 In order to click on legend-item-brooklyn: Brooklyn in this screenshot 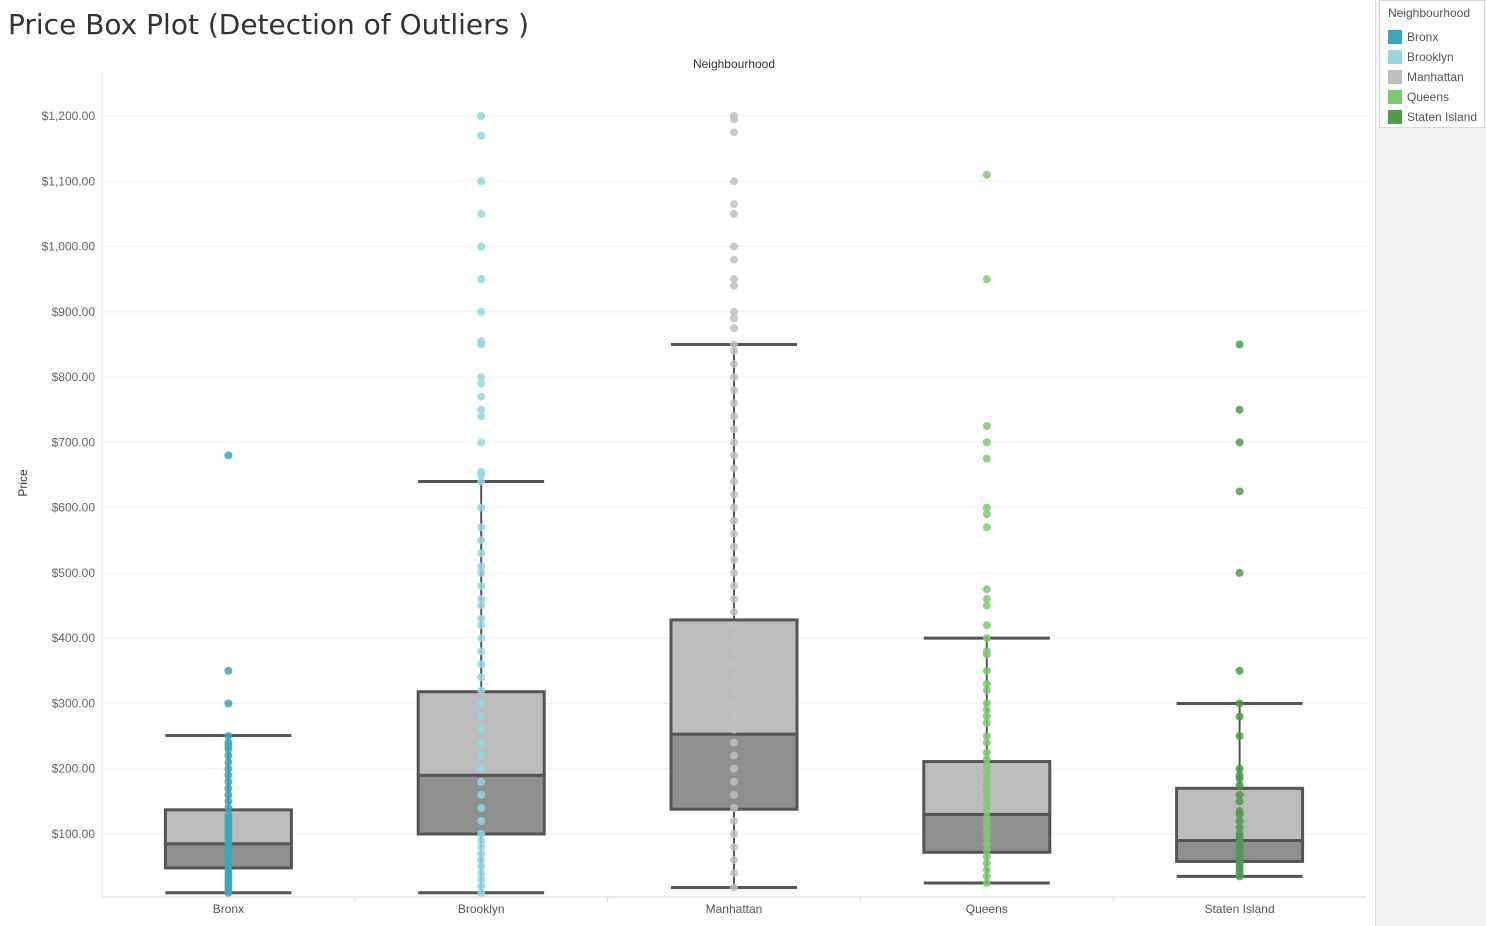, I will do `click(1421, 57)`.